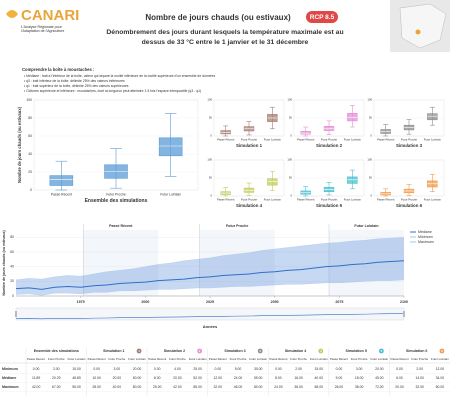 The width and height of the screenshot is (450, 411). What do you see at coordinates (419, 378) in the screenshot?
I see `cell: 14.00` at bounding box center [419, 378].